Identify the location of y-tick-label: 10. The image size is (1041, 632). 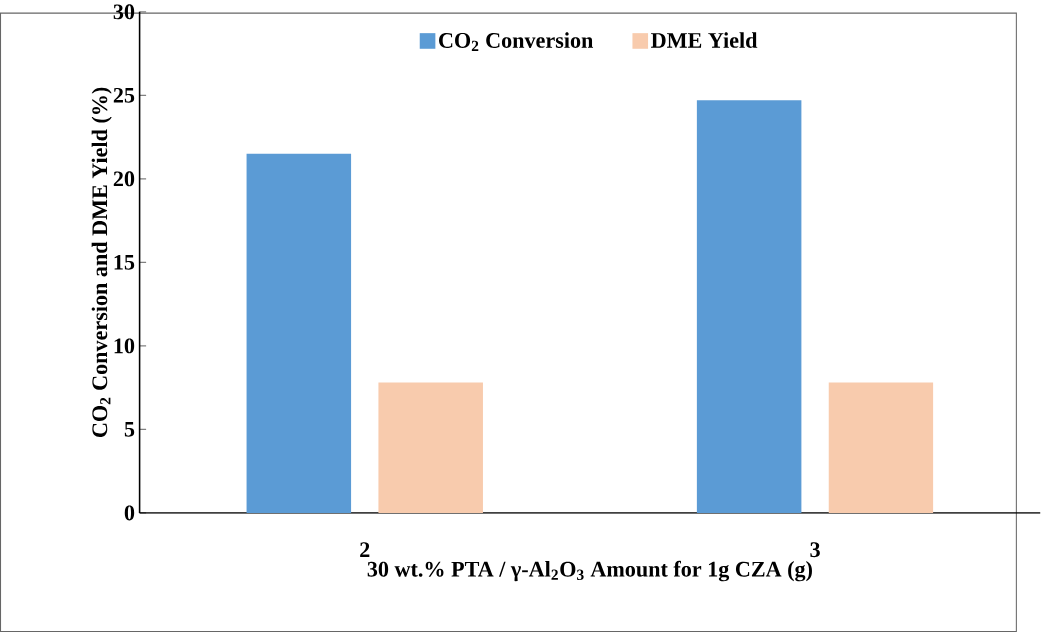
(124, 346).